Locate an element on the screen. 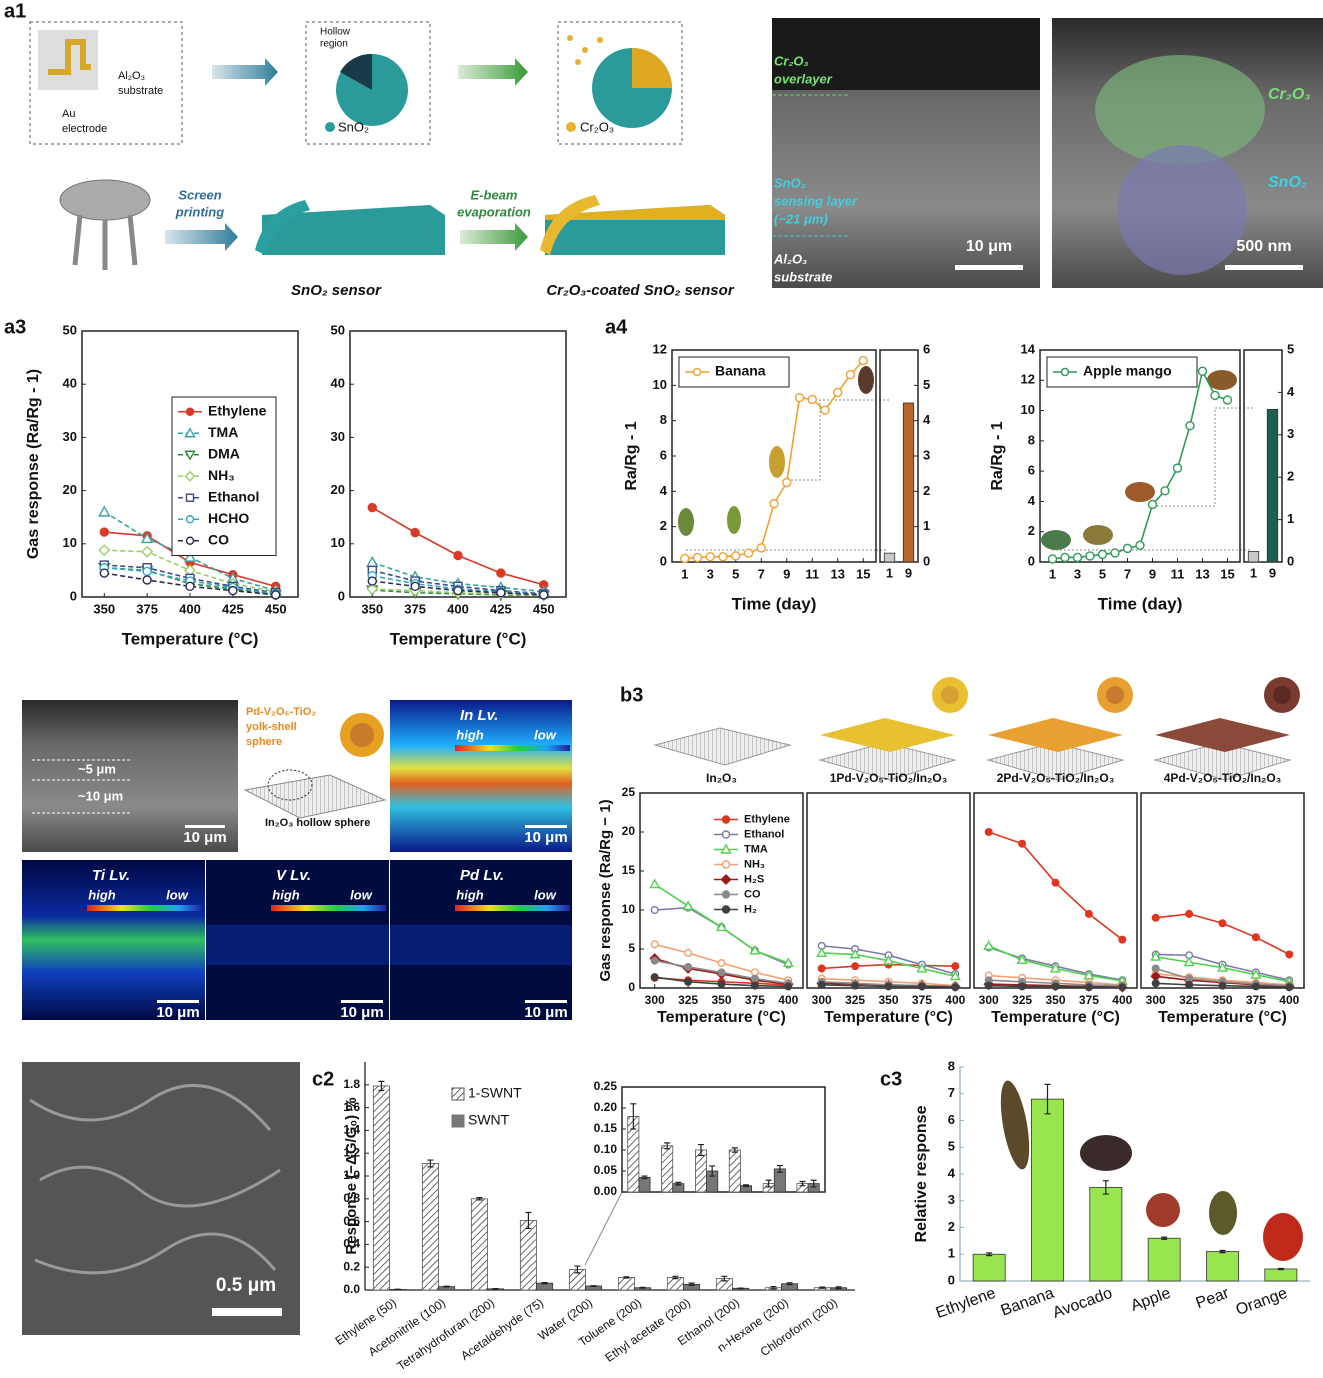 The image size is (1323, 1378). x-tick-label: Orange is located at coordinates (1262, 1302).